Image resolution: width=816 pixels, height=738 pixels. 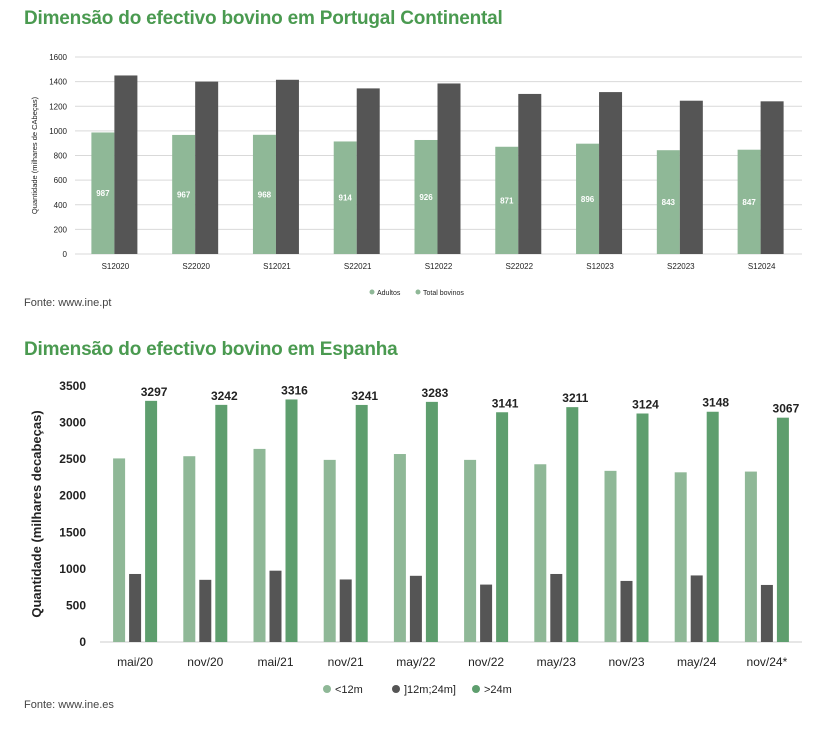 I want to click on data-label: 914, so click(x=346, y=198).